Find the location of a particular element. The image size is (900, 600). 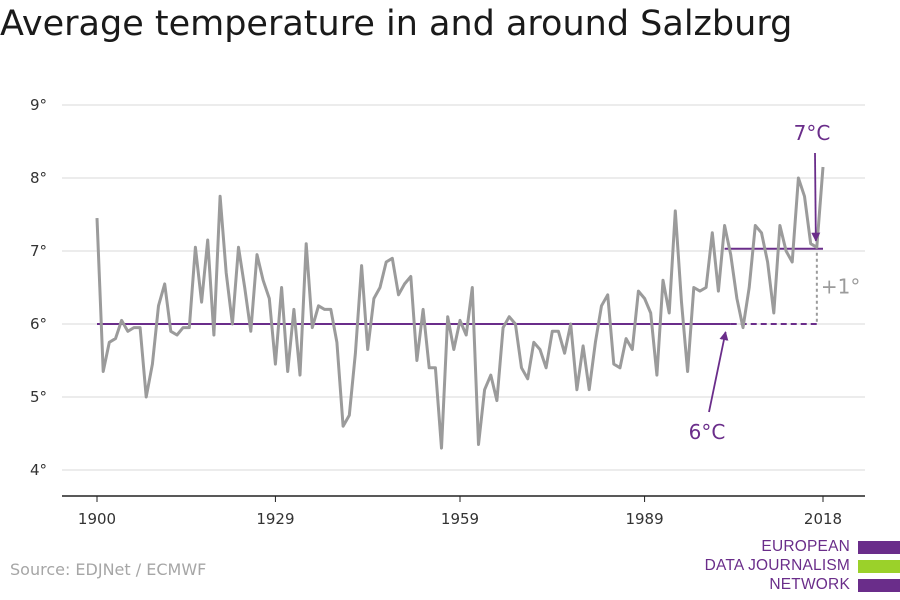

x-axis-labels: 1900 1929 1959 1989 2018 is located at coordinates (460, 519).